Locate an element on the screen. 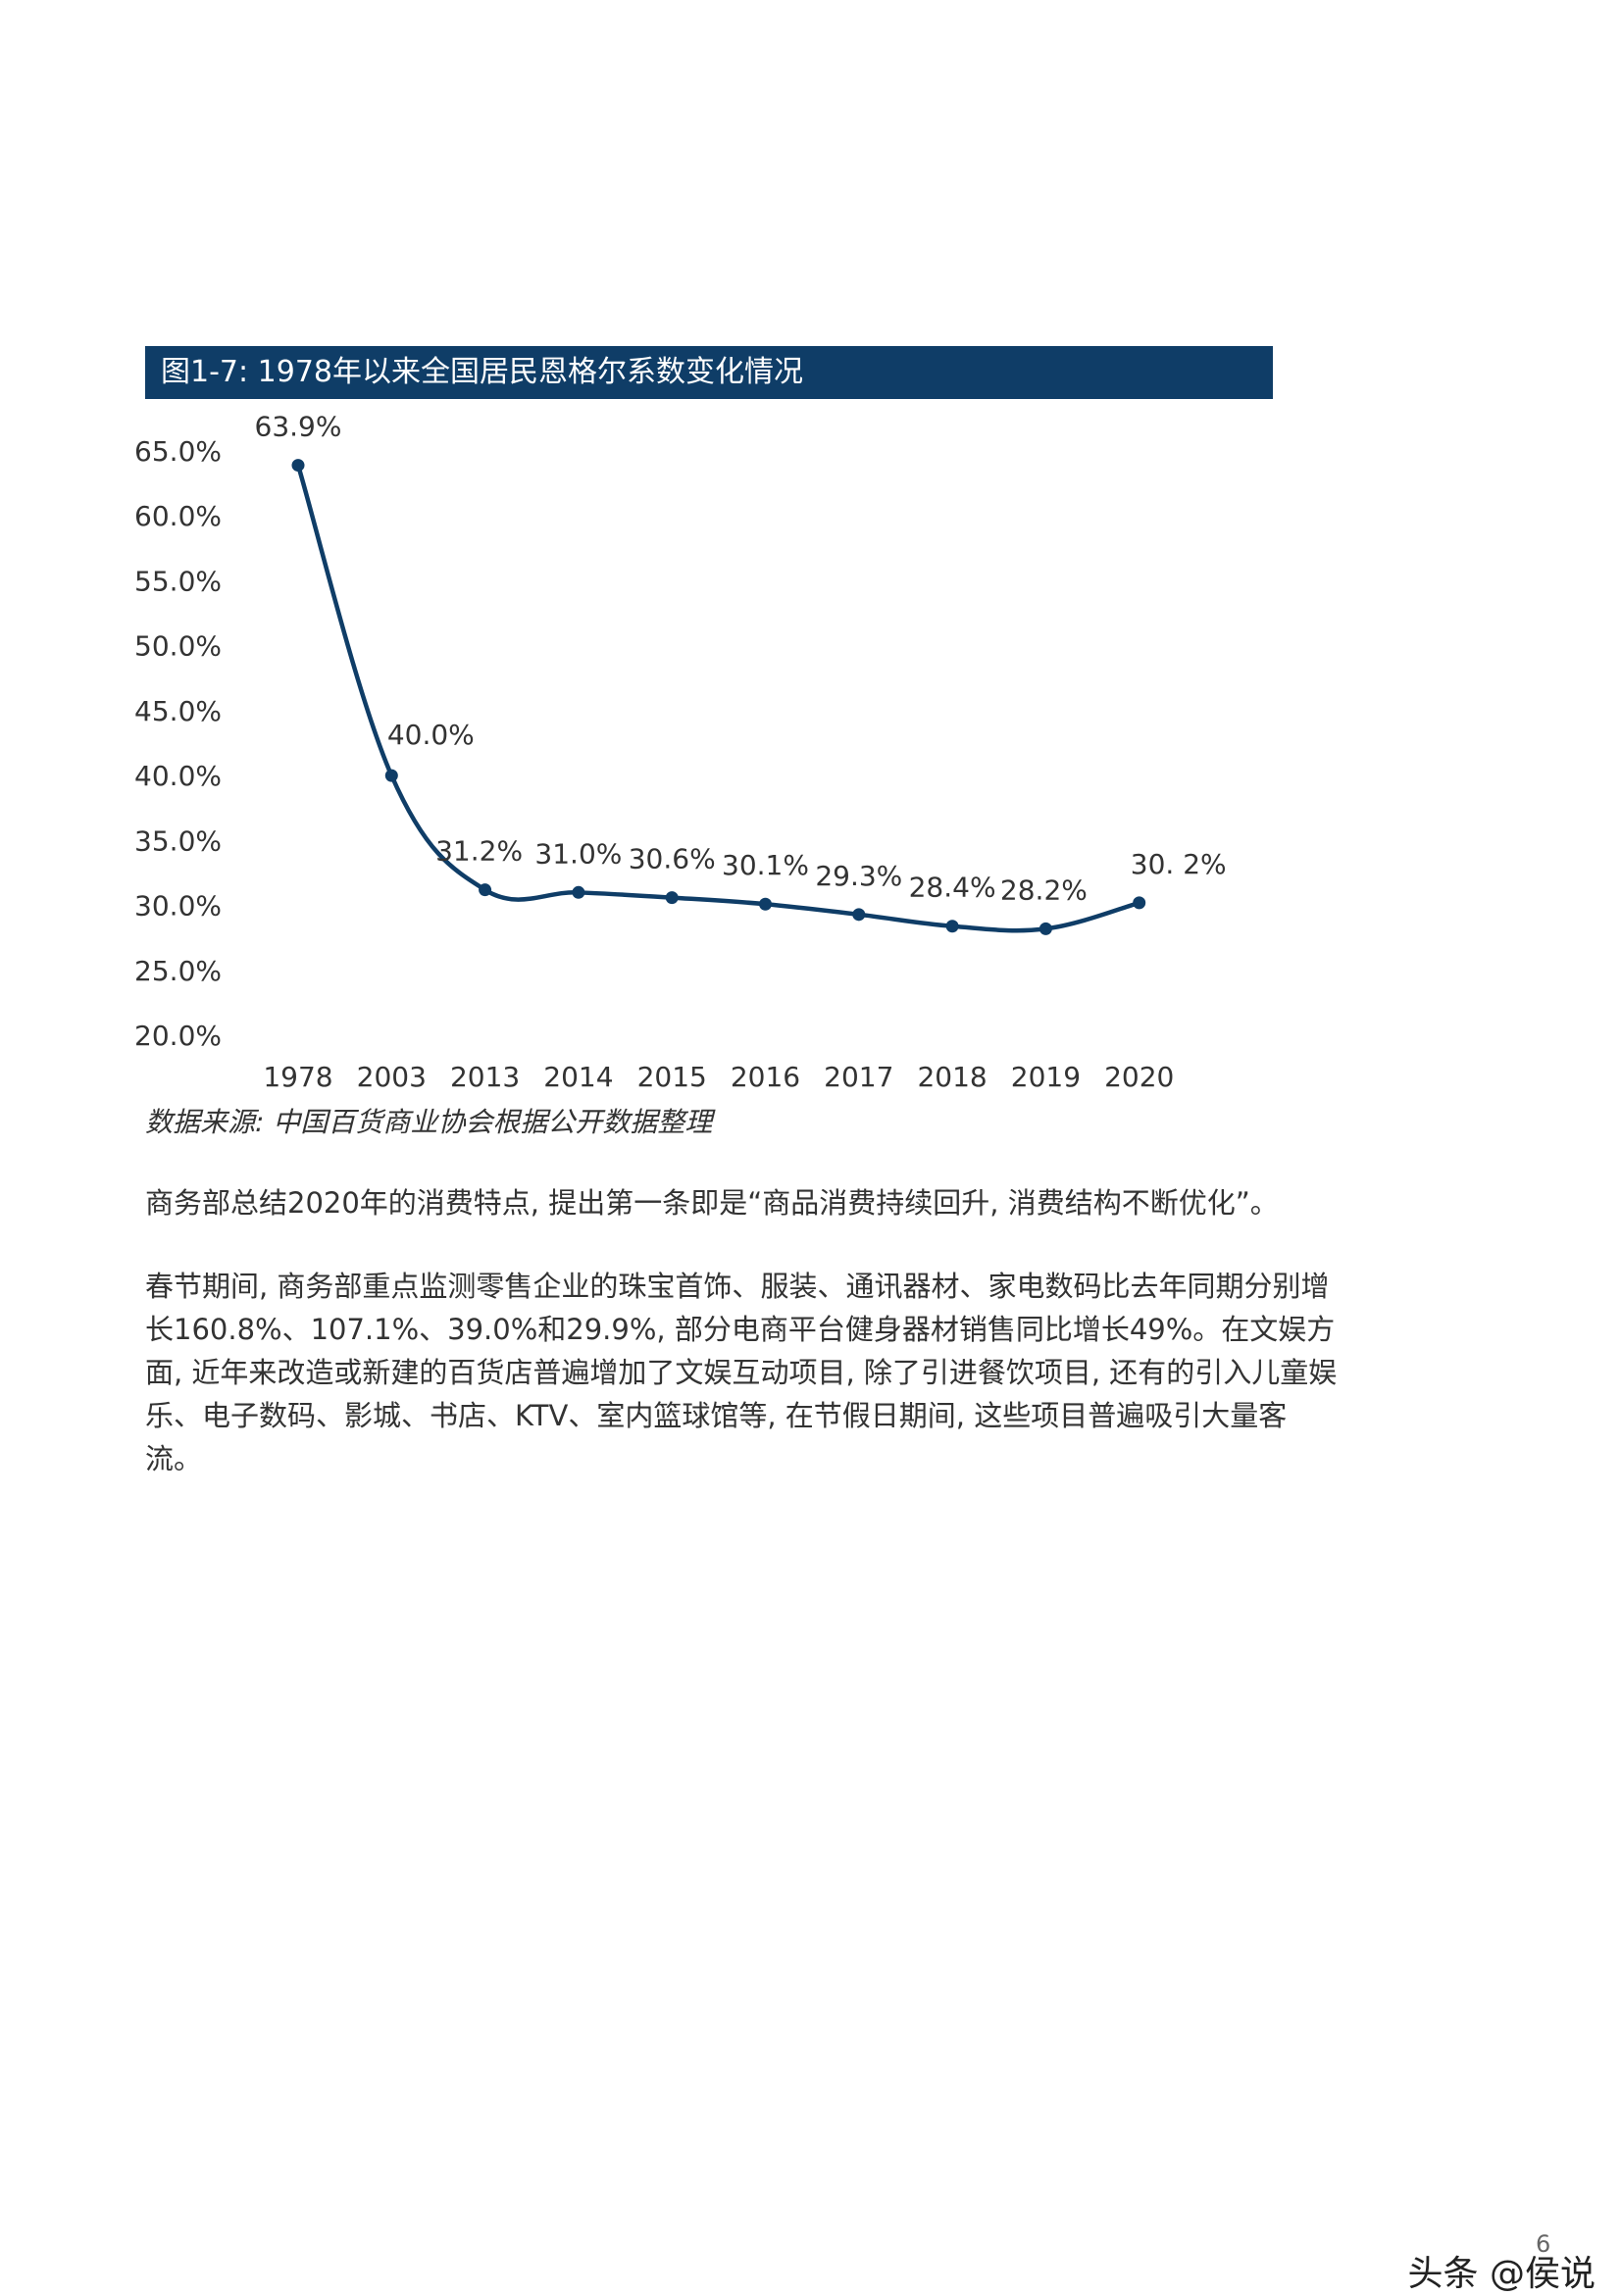 The height and width of the screenshot is (2296, 1621). y-tick-label: 60.0% is located at coordinates (178, 516).